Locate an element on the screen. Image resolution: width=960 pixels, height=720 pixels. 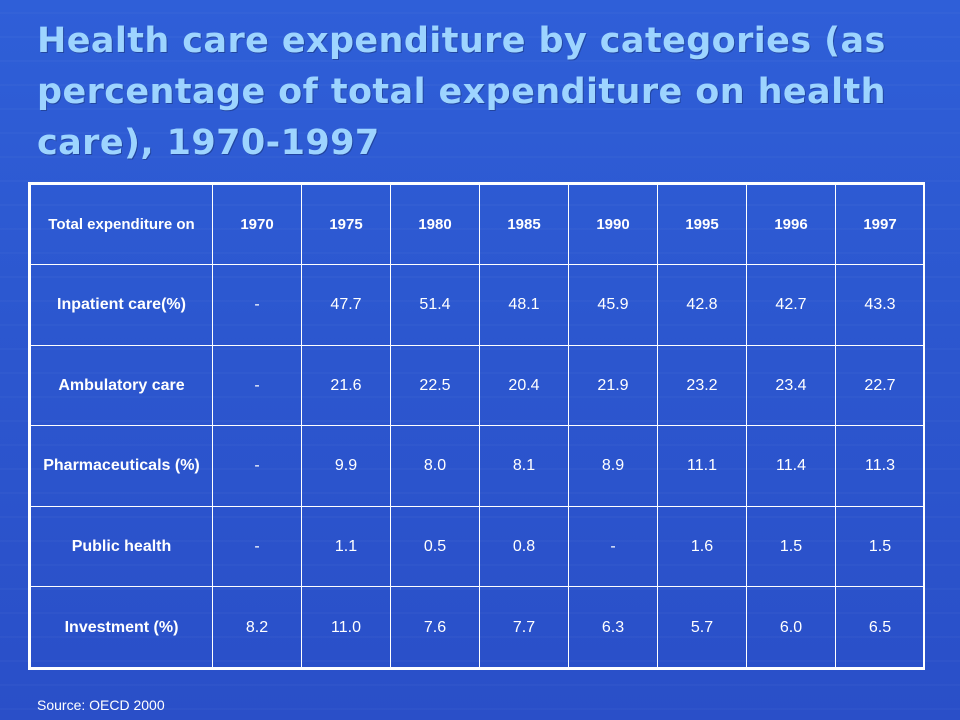
table-cell: 0.5 is located at coordinates (435, 546).